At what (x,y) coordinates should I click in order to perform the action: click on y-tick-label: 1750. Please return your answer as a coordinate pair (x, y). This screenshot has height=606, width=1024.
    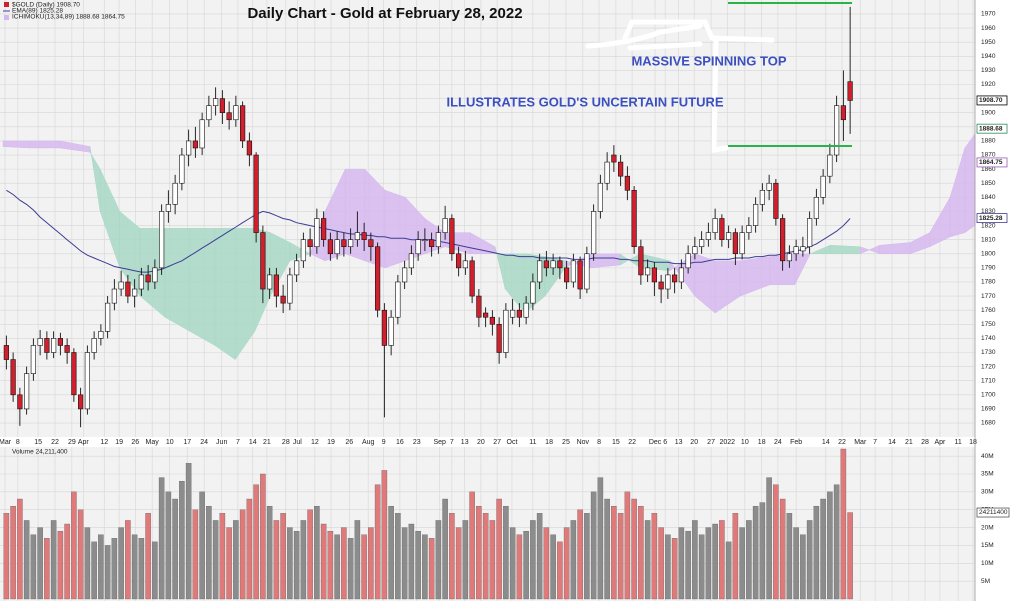
    Looking at the image, I should click on (988, 324).